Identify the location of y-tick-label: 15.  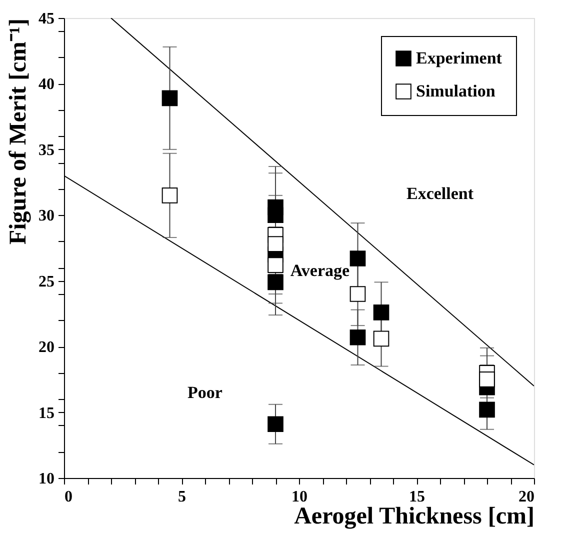
(46, 413).